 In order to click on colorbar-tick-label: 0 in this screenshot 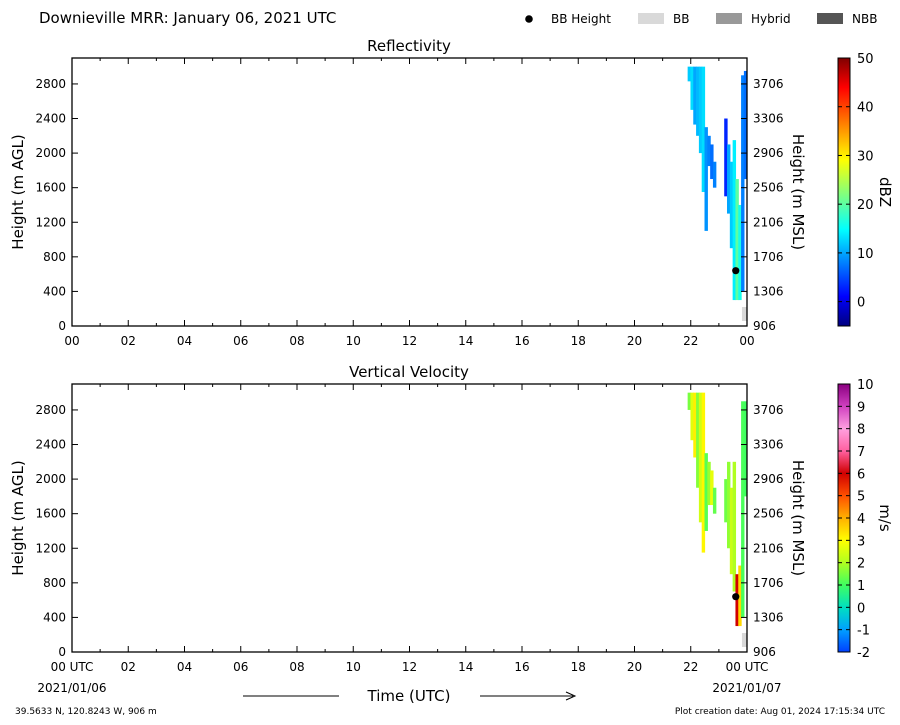, I will do `click(861, 608)`.